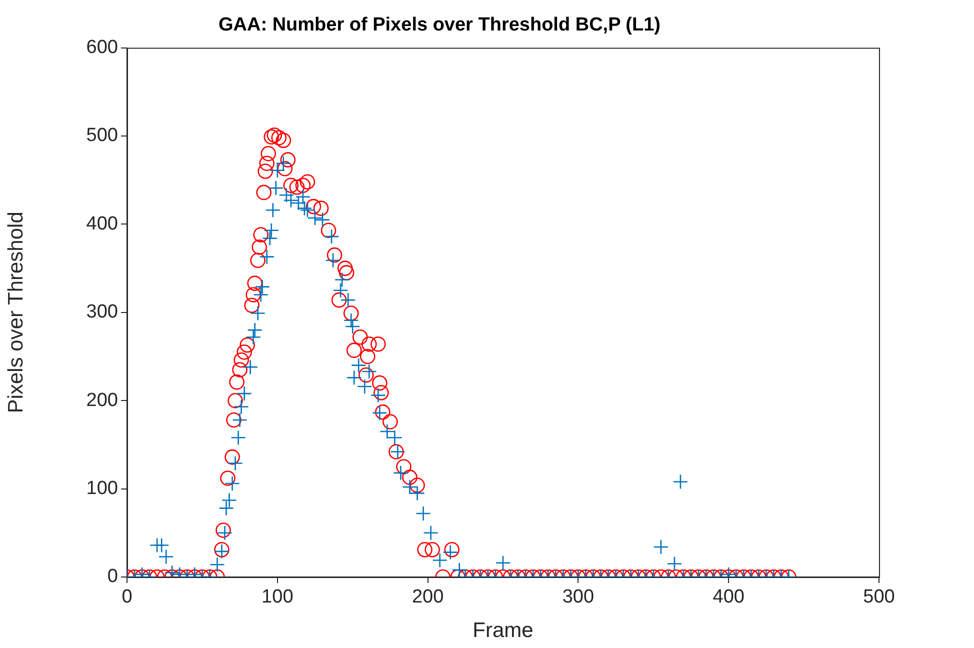 This screenshot has height=648, width=974. What do you see at coordinates (439, 25) in the screenshot?
I see `chart-title: GAA: Number of Pixels over Threshold BC,P (L1)` at bounding box center [439, 25].